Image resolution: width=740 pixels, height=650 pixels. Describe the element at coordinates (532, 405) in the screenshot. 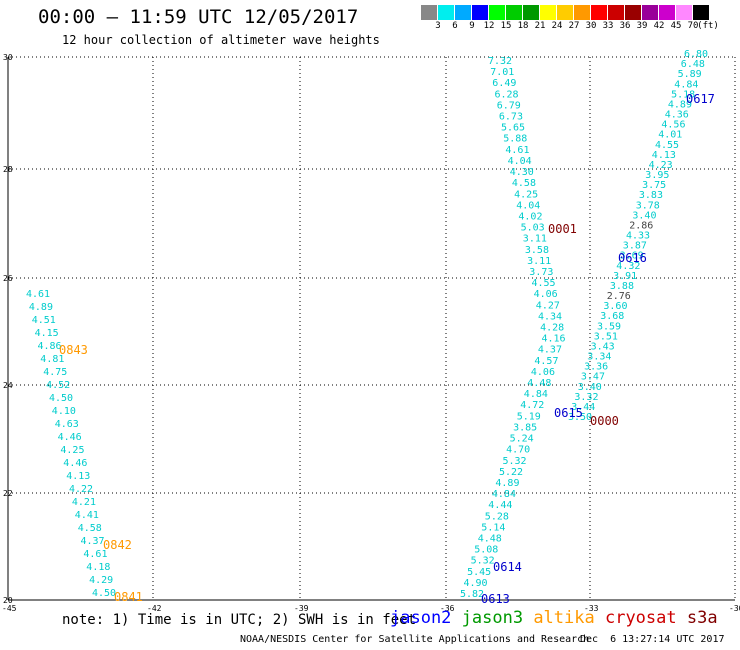

I see `swh-value: 4.72` at that location.